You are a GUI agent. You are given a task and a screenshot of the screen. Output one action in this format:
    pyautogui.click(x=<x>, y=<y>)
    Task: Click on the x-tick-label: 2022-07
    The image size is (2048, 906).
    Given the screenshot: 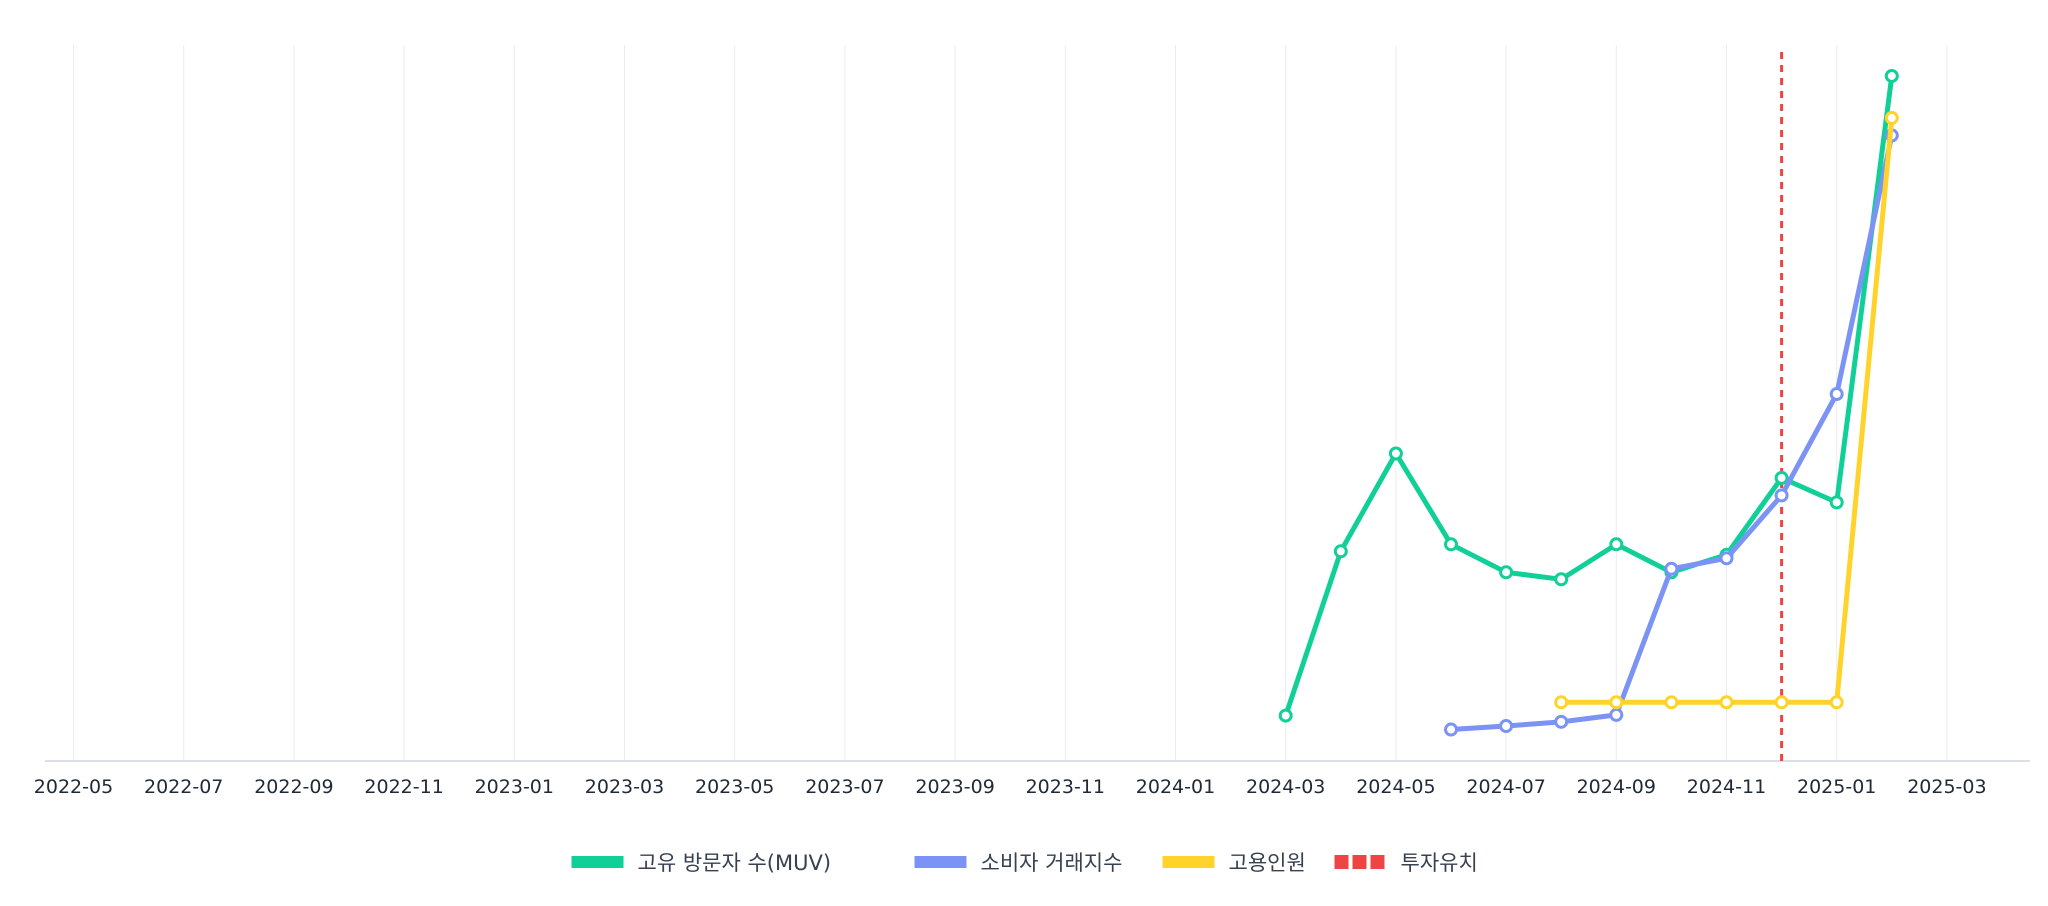 What is the action you would take?
    pyautogui.click(x=183, y=787)
    